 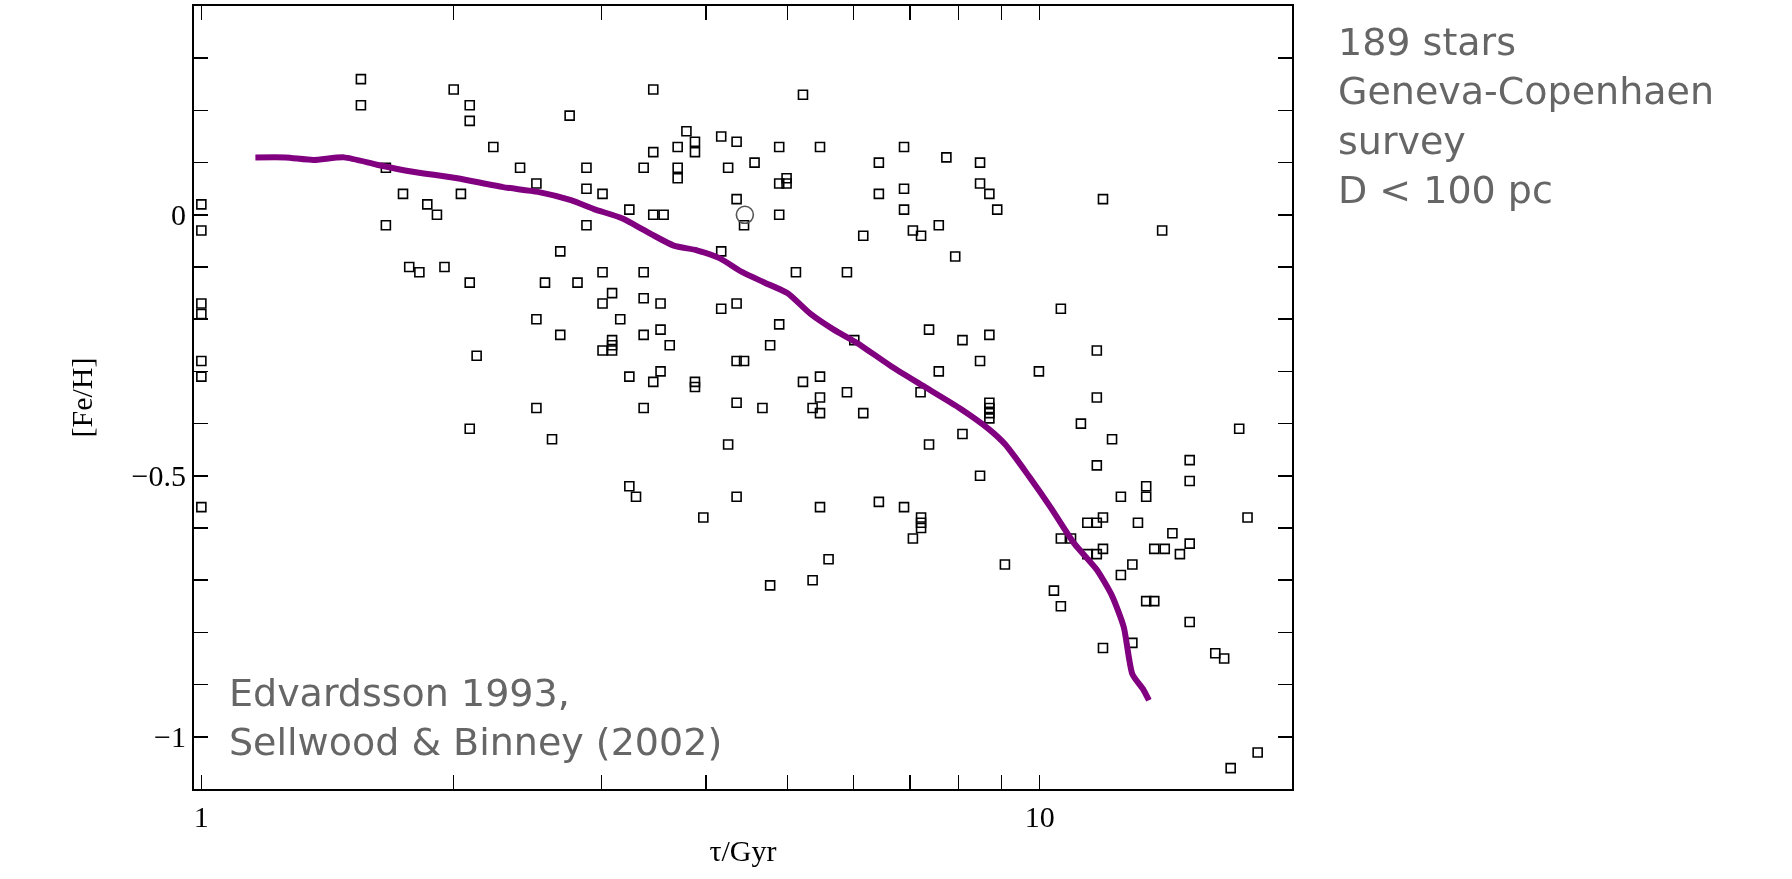 What do you see at coordinates (158, 476) in the screenshot?
I see `y-tick-label: −0.5` at bounding box center [158, 476].